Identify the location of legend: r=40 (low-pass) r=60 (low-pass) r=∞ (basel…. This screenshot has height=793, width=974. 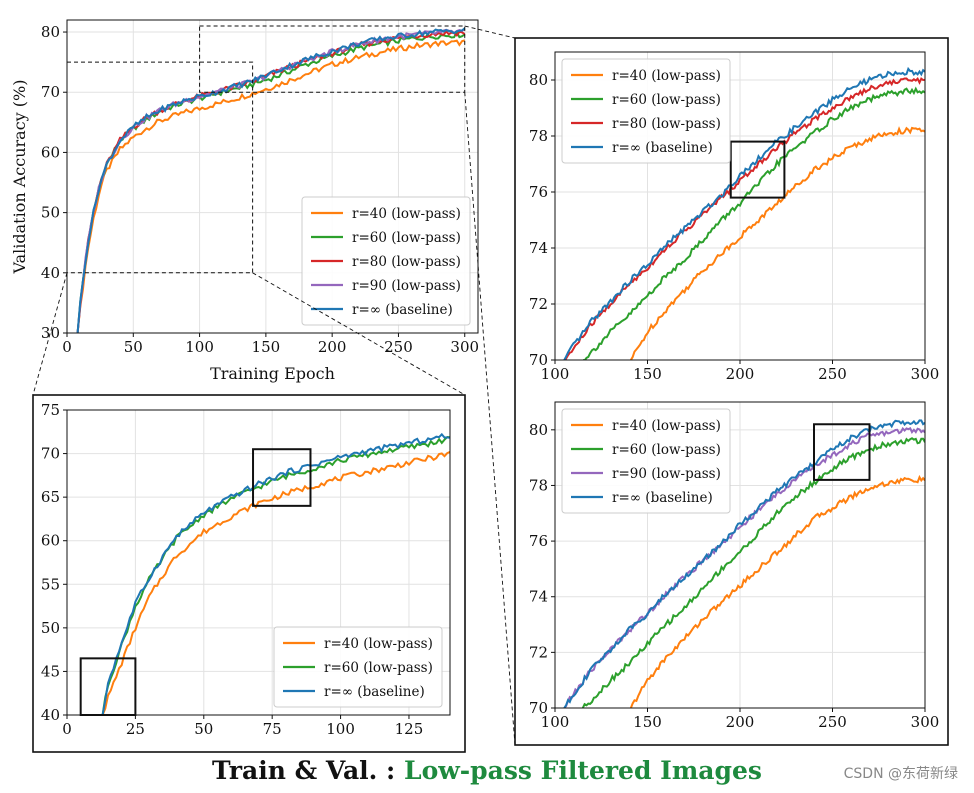
(358, 667).